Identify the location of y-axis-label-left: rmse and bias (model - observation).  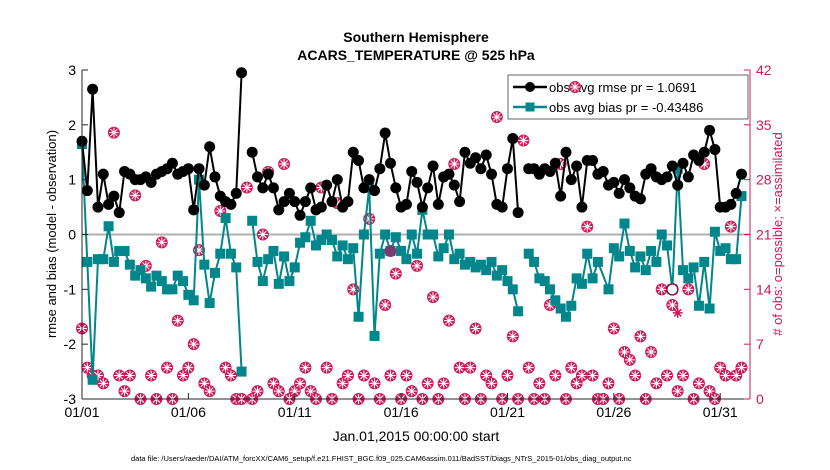
(51, 234).